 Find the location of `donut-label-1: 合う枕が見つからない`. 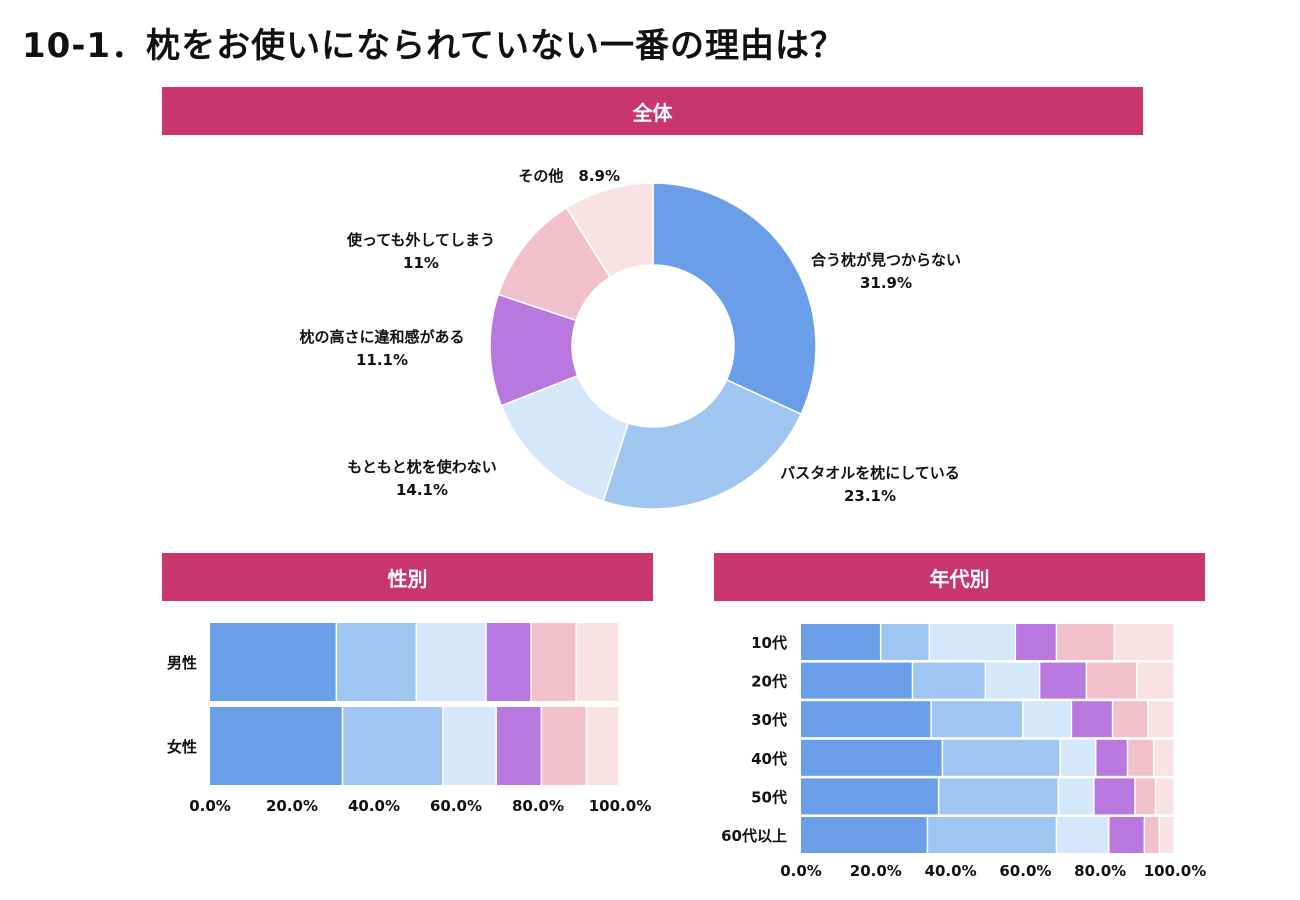

donut-label-1: 合う枕が見つからない is located at coordinates (885, 260).